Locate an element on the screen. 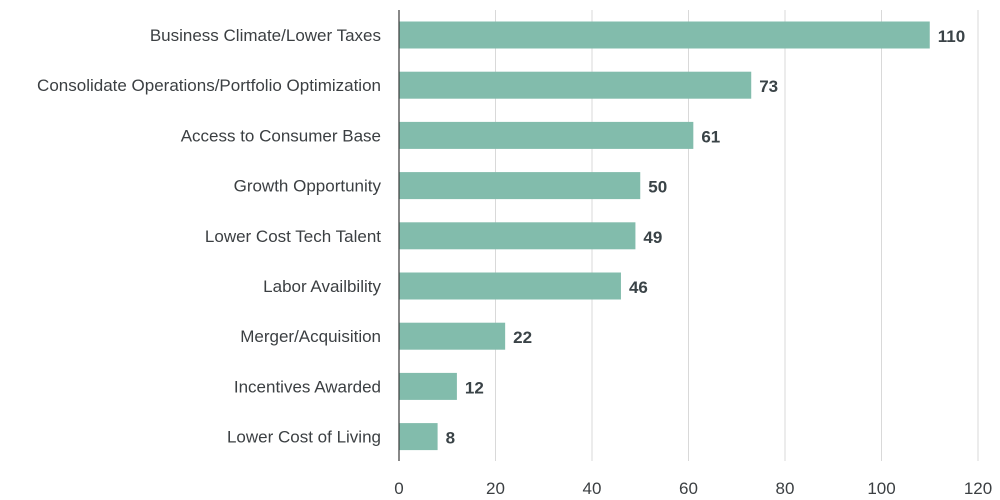  category-label: Incentives Awarded is located at coordinates (307, 386).